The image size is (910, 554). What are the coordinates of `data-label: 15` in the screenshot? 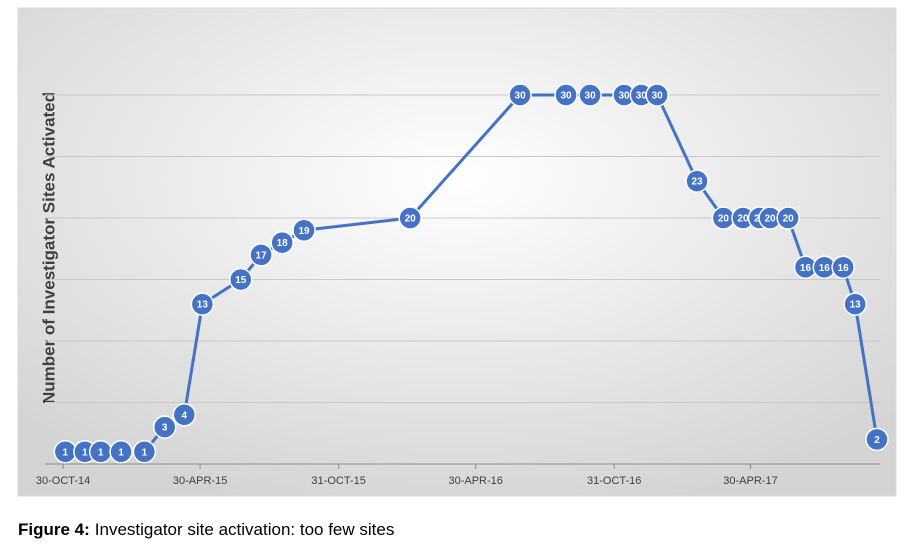 It's located at (241, 280).